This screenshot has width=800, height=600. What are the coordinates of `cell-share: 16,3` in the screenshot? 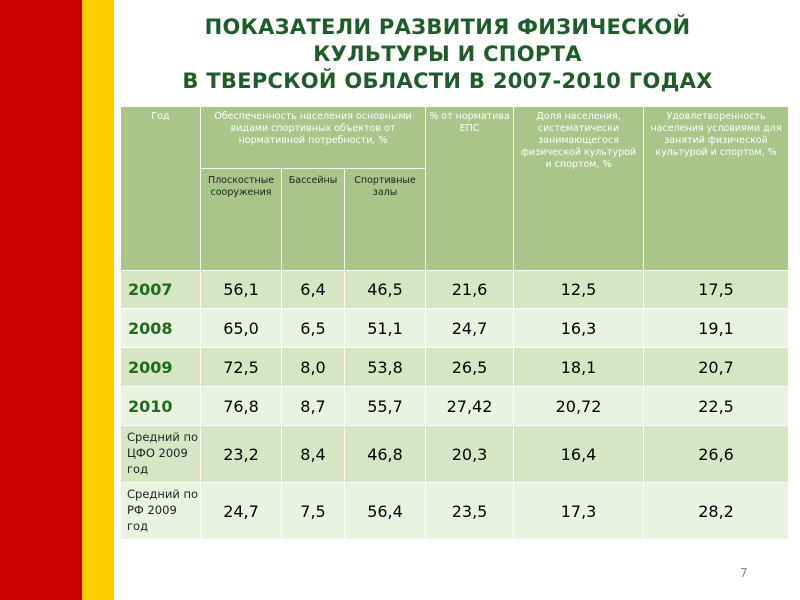 It's located at (579, 328).